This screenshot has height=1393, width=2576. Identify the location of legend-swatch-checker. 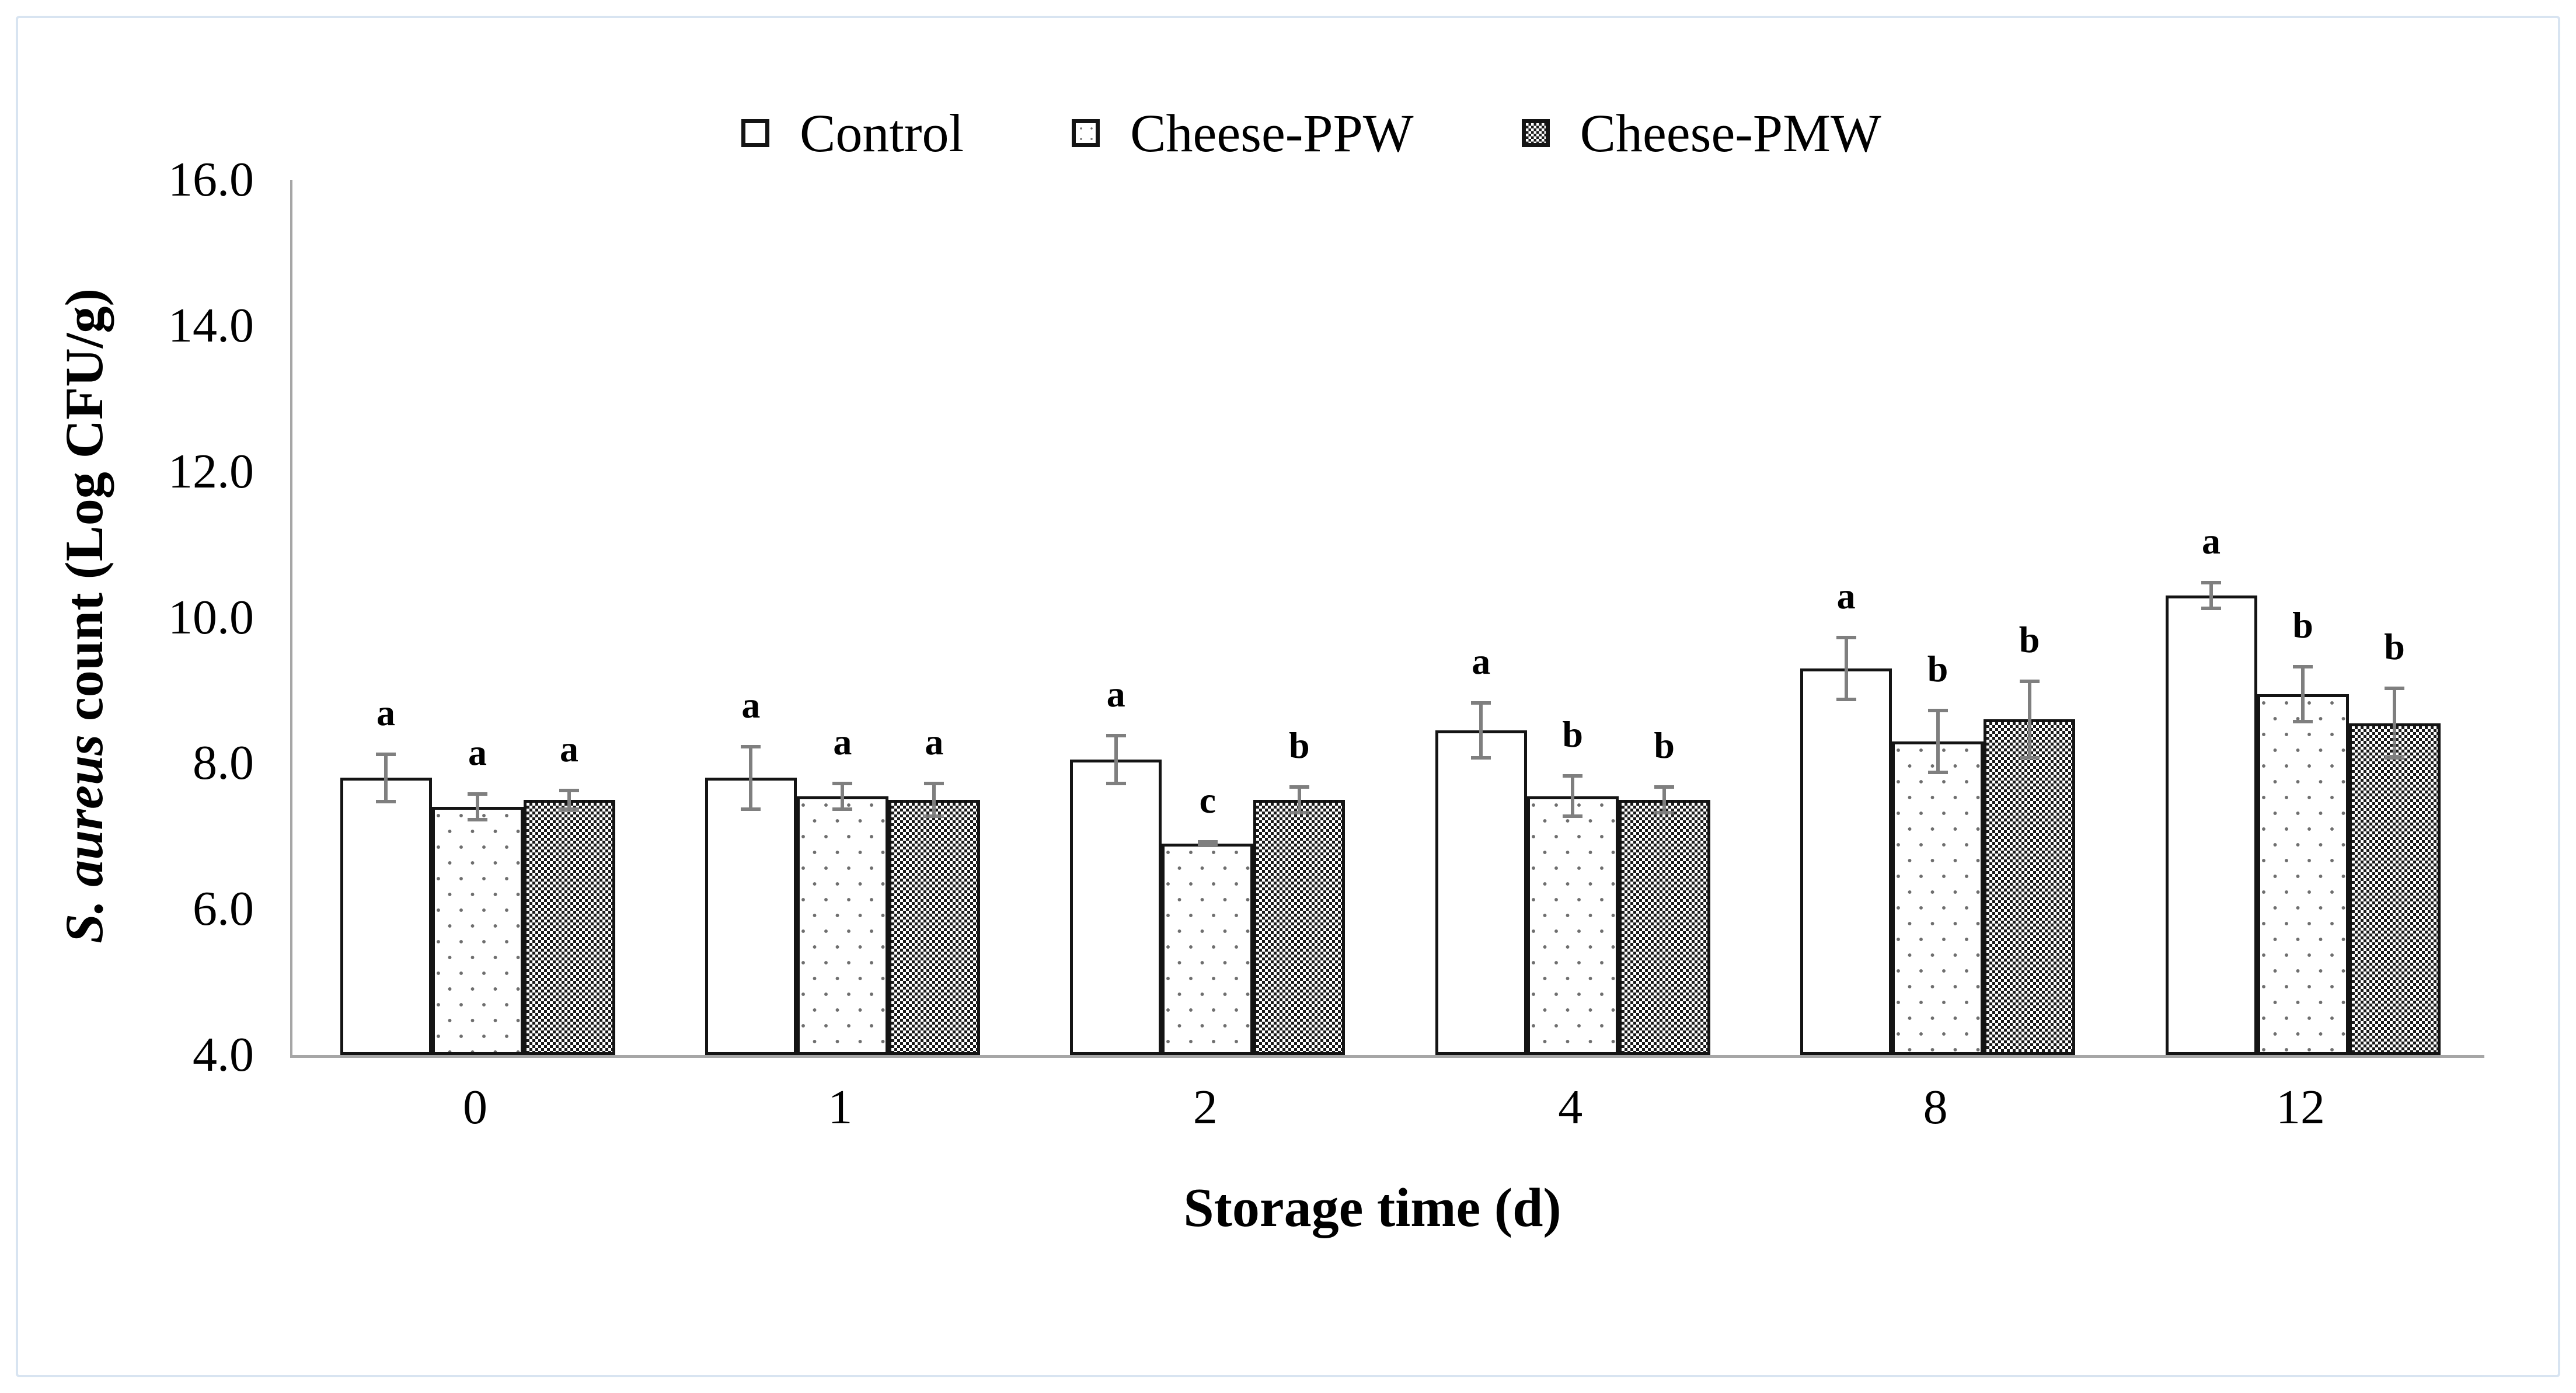
(1535, 133).